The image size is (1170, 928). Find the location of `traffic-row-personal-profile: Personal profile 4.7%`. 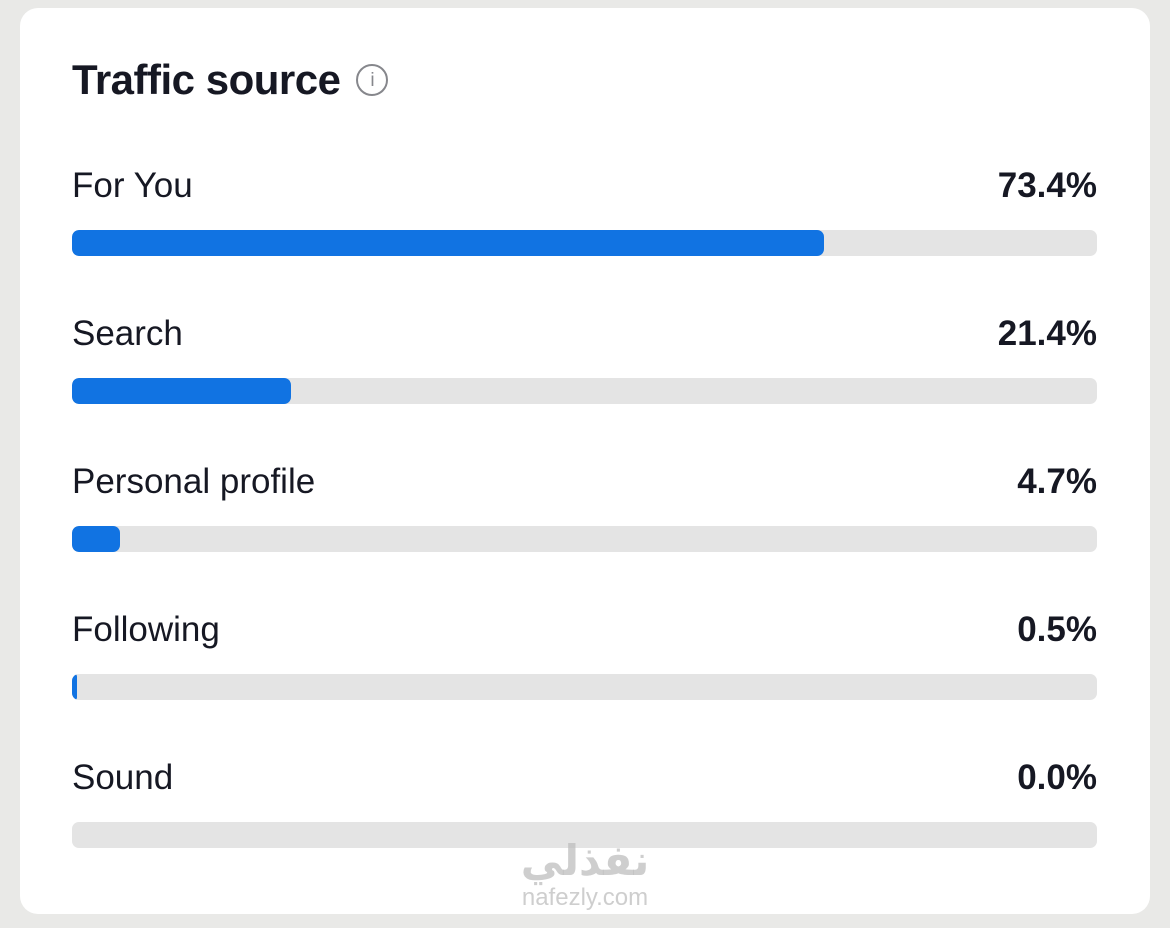

traffic-row-personal-profile: Personal profile 4.7% is located at coordinates (584, 507).